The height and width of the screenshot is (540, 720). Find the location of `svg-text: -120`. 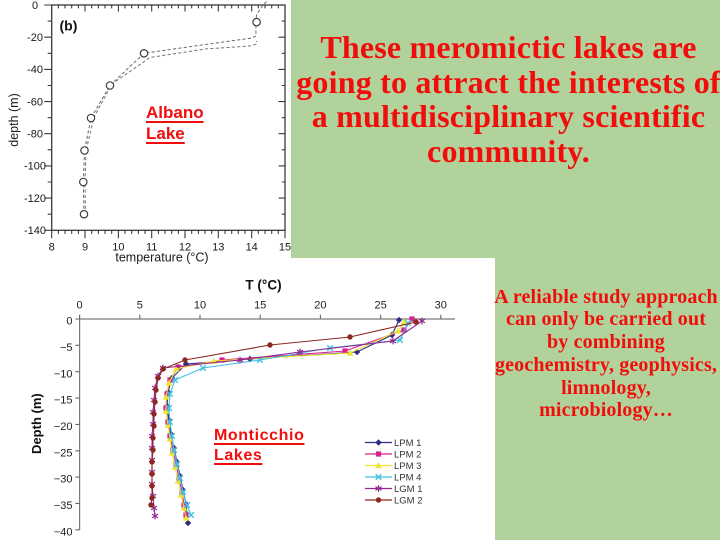

svg-text: -120 is located at coordinates (35, 199).